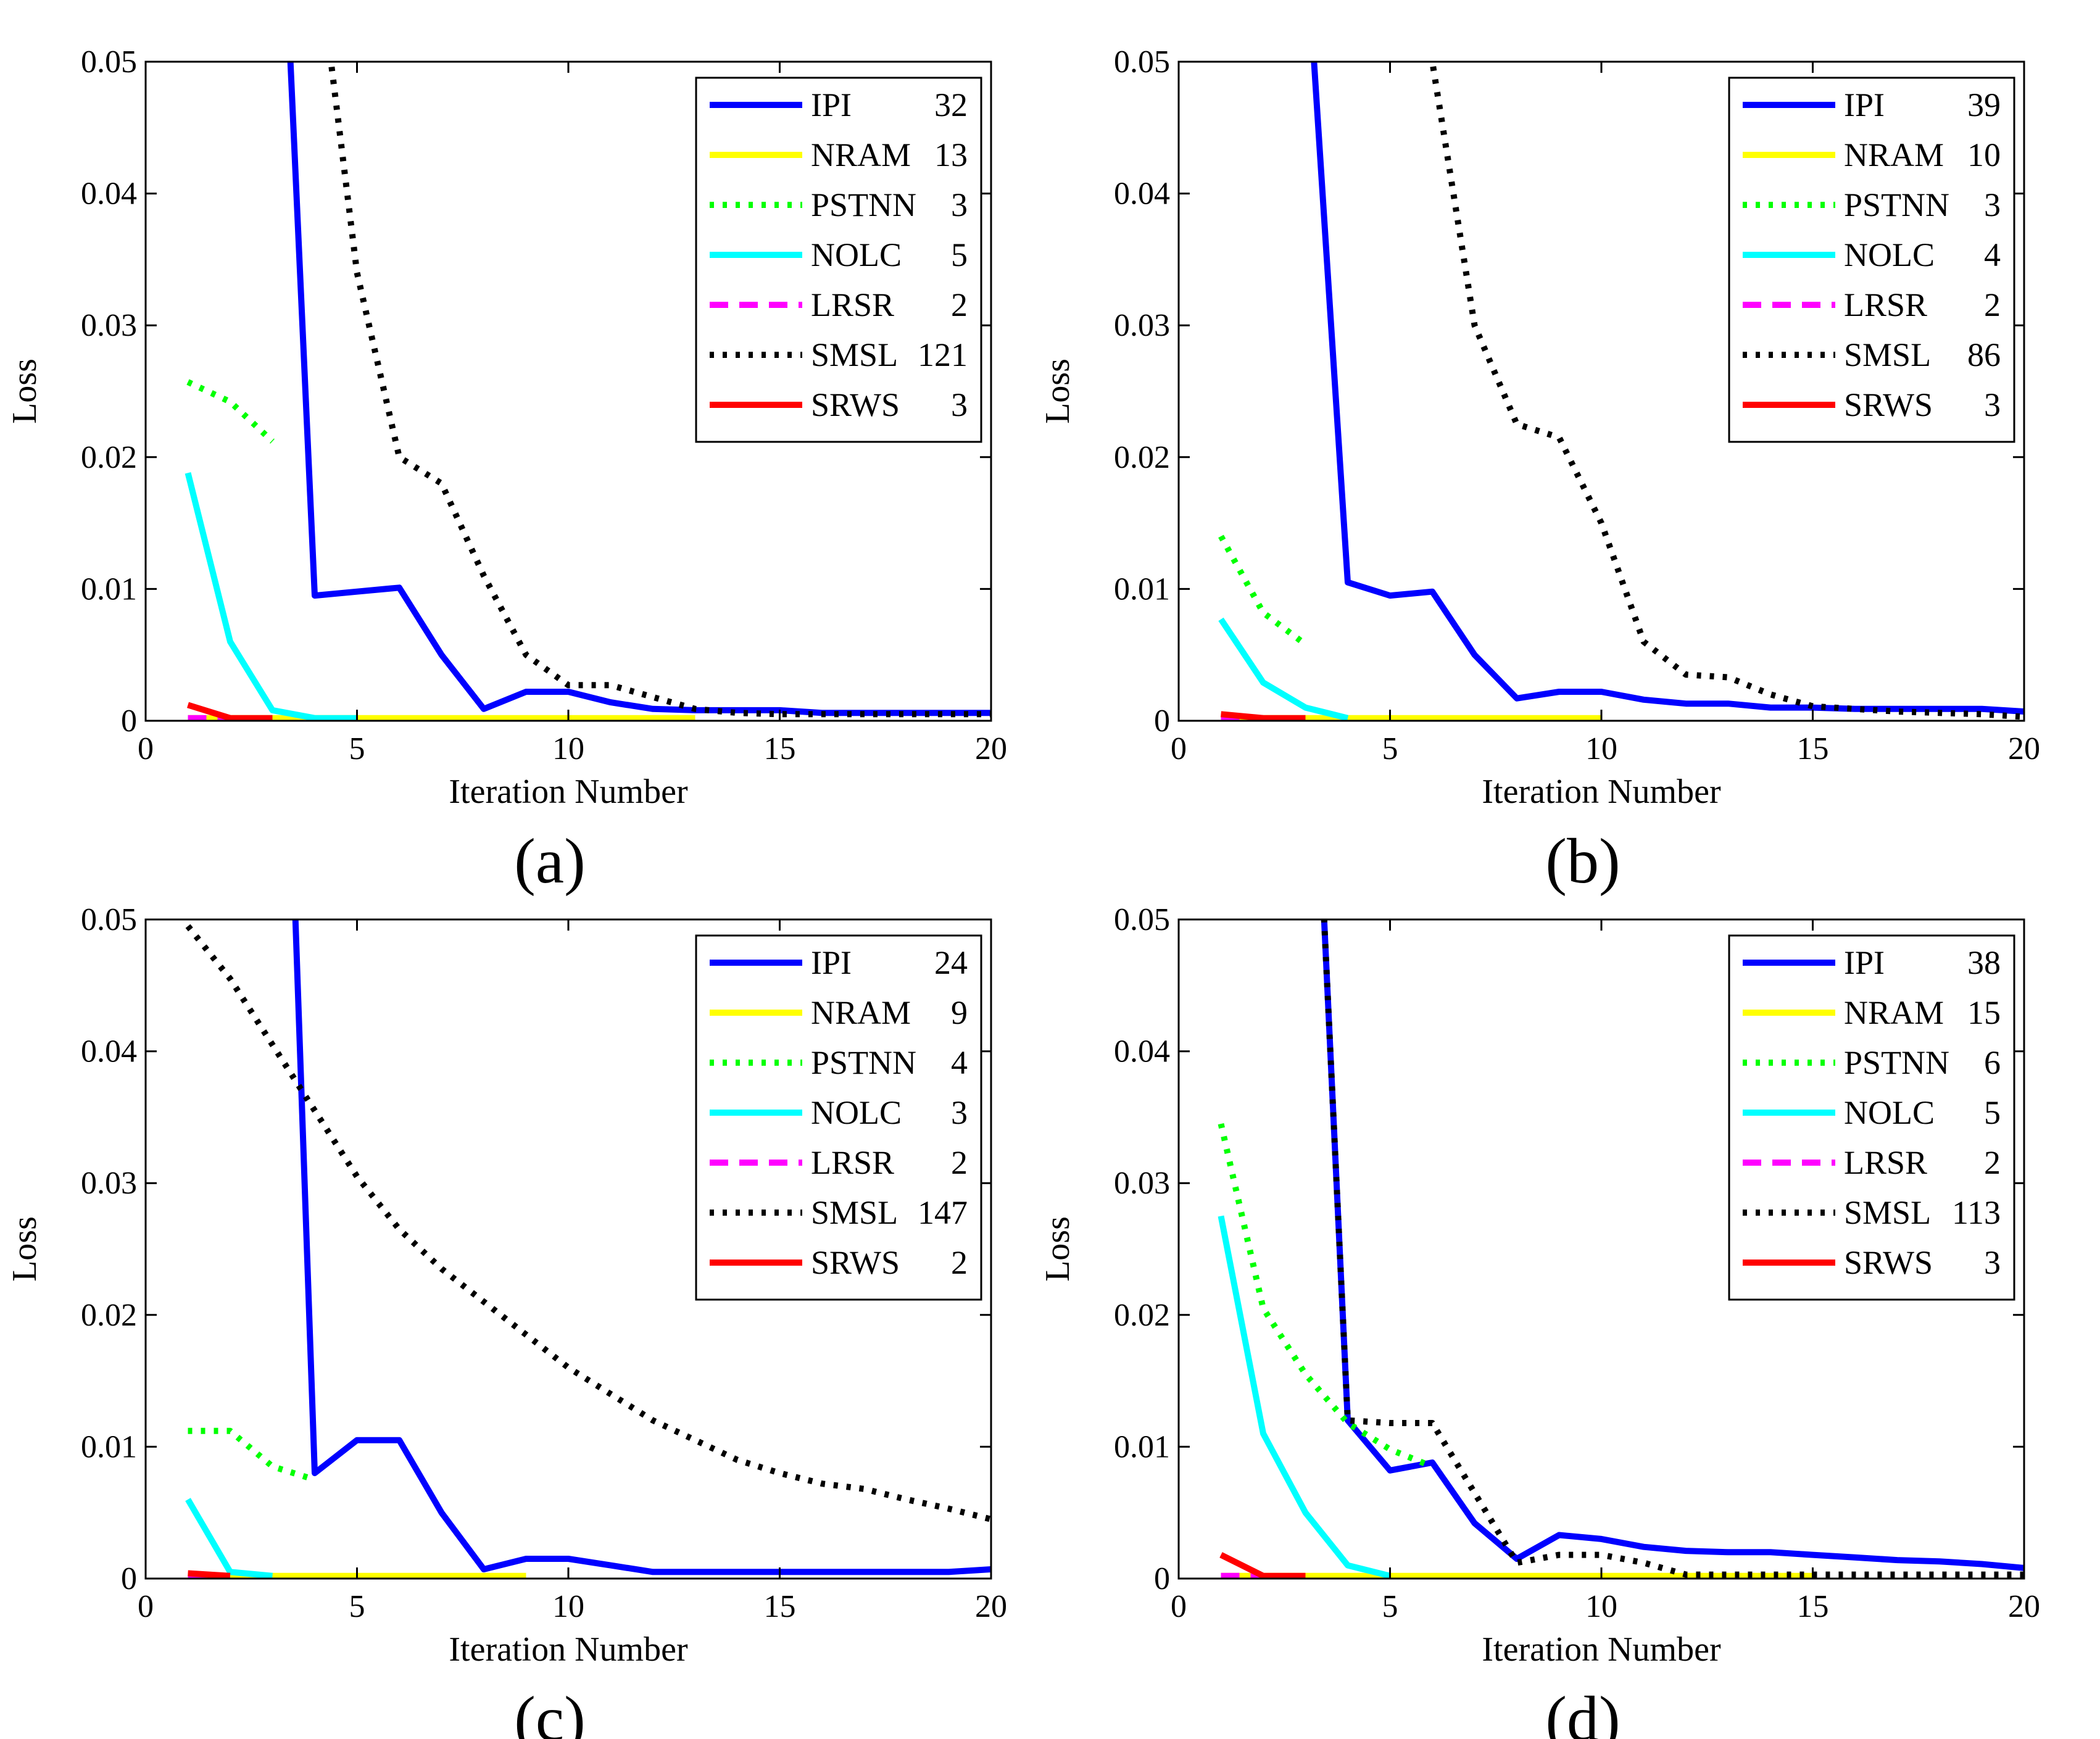 This screenshot has width=2100, height=1739. I want to click on legend-count-nolc: 5, so click(1992, 1112).